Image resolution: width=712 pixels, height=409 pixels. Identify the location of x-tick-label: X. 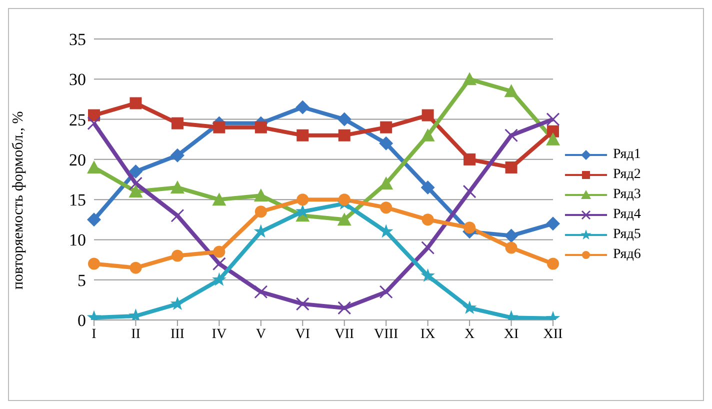
(469, 334).